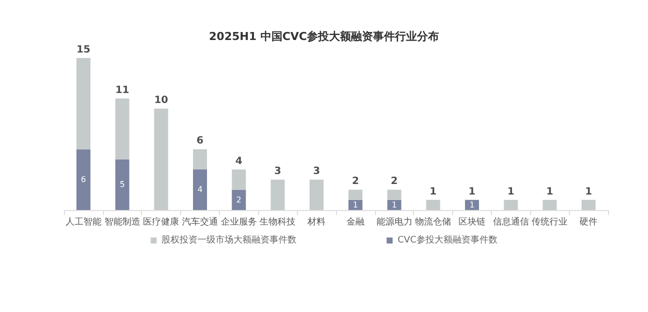 Image resolution: width=648 pixels, height=312 pixels. Describe the element at coordinates (355, 222) in the screenshot. I see `x-tick-label: 金融` at that location.